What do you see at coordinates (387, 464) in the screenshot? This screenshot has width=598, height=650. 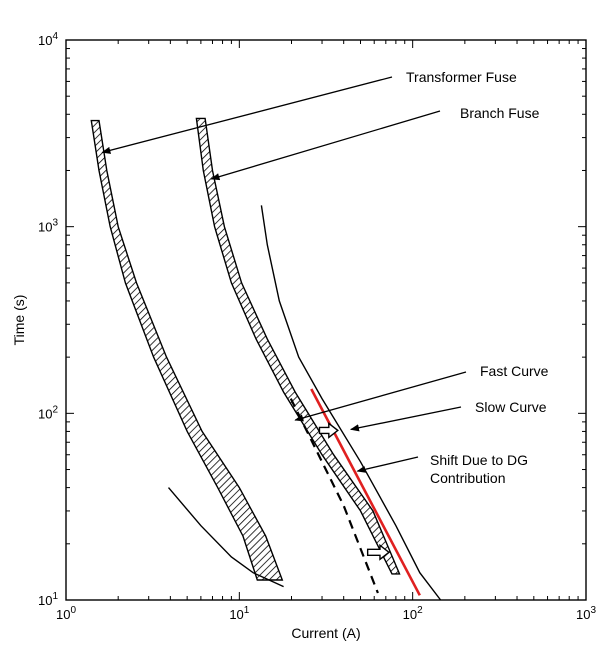 I see `shift-label-leader-arrow` at bounding box center [387, 464].